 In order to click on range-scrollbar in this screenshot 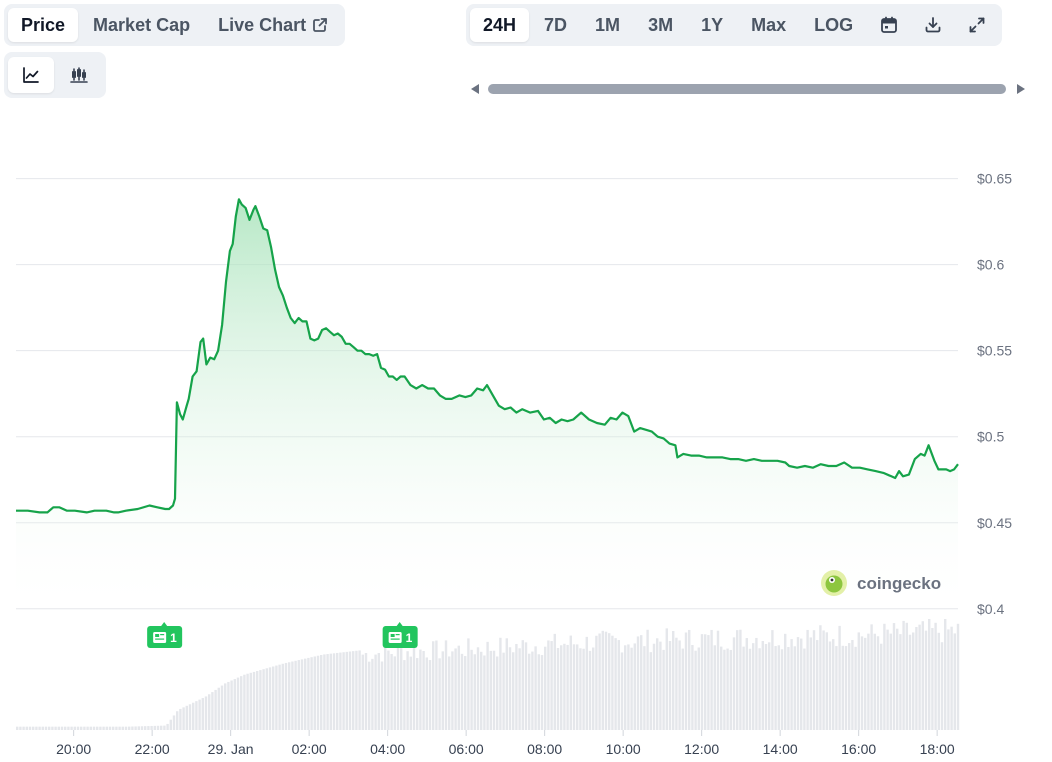, I will do `click(749, 89)`.